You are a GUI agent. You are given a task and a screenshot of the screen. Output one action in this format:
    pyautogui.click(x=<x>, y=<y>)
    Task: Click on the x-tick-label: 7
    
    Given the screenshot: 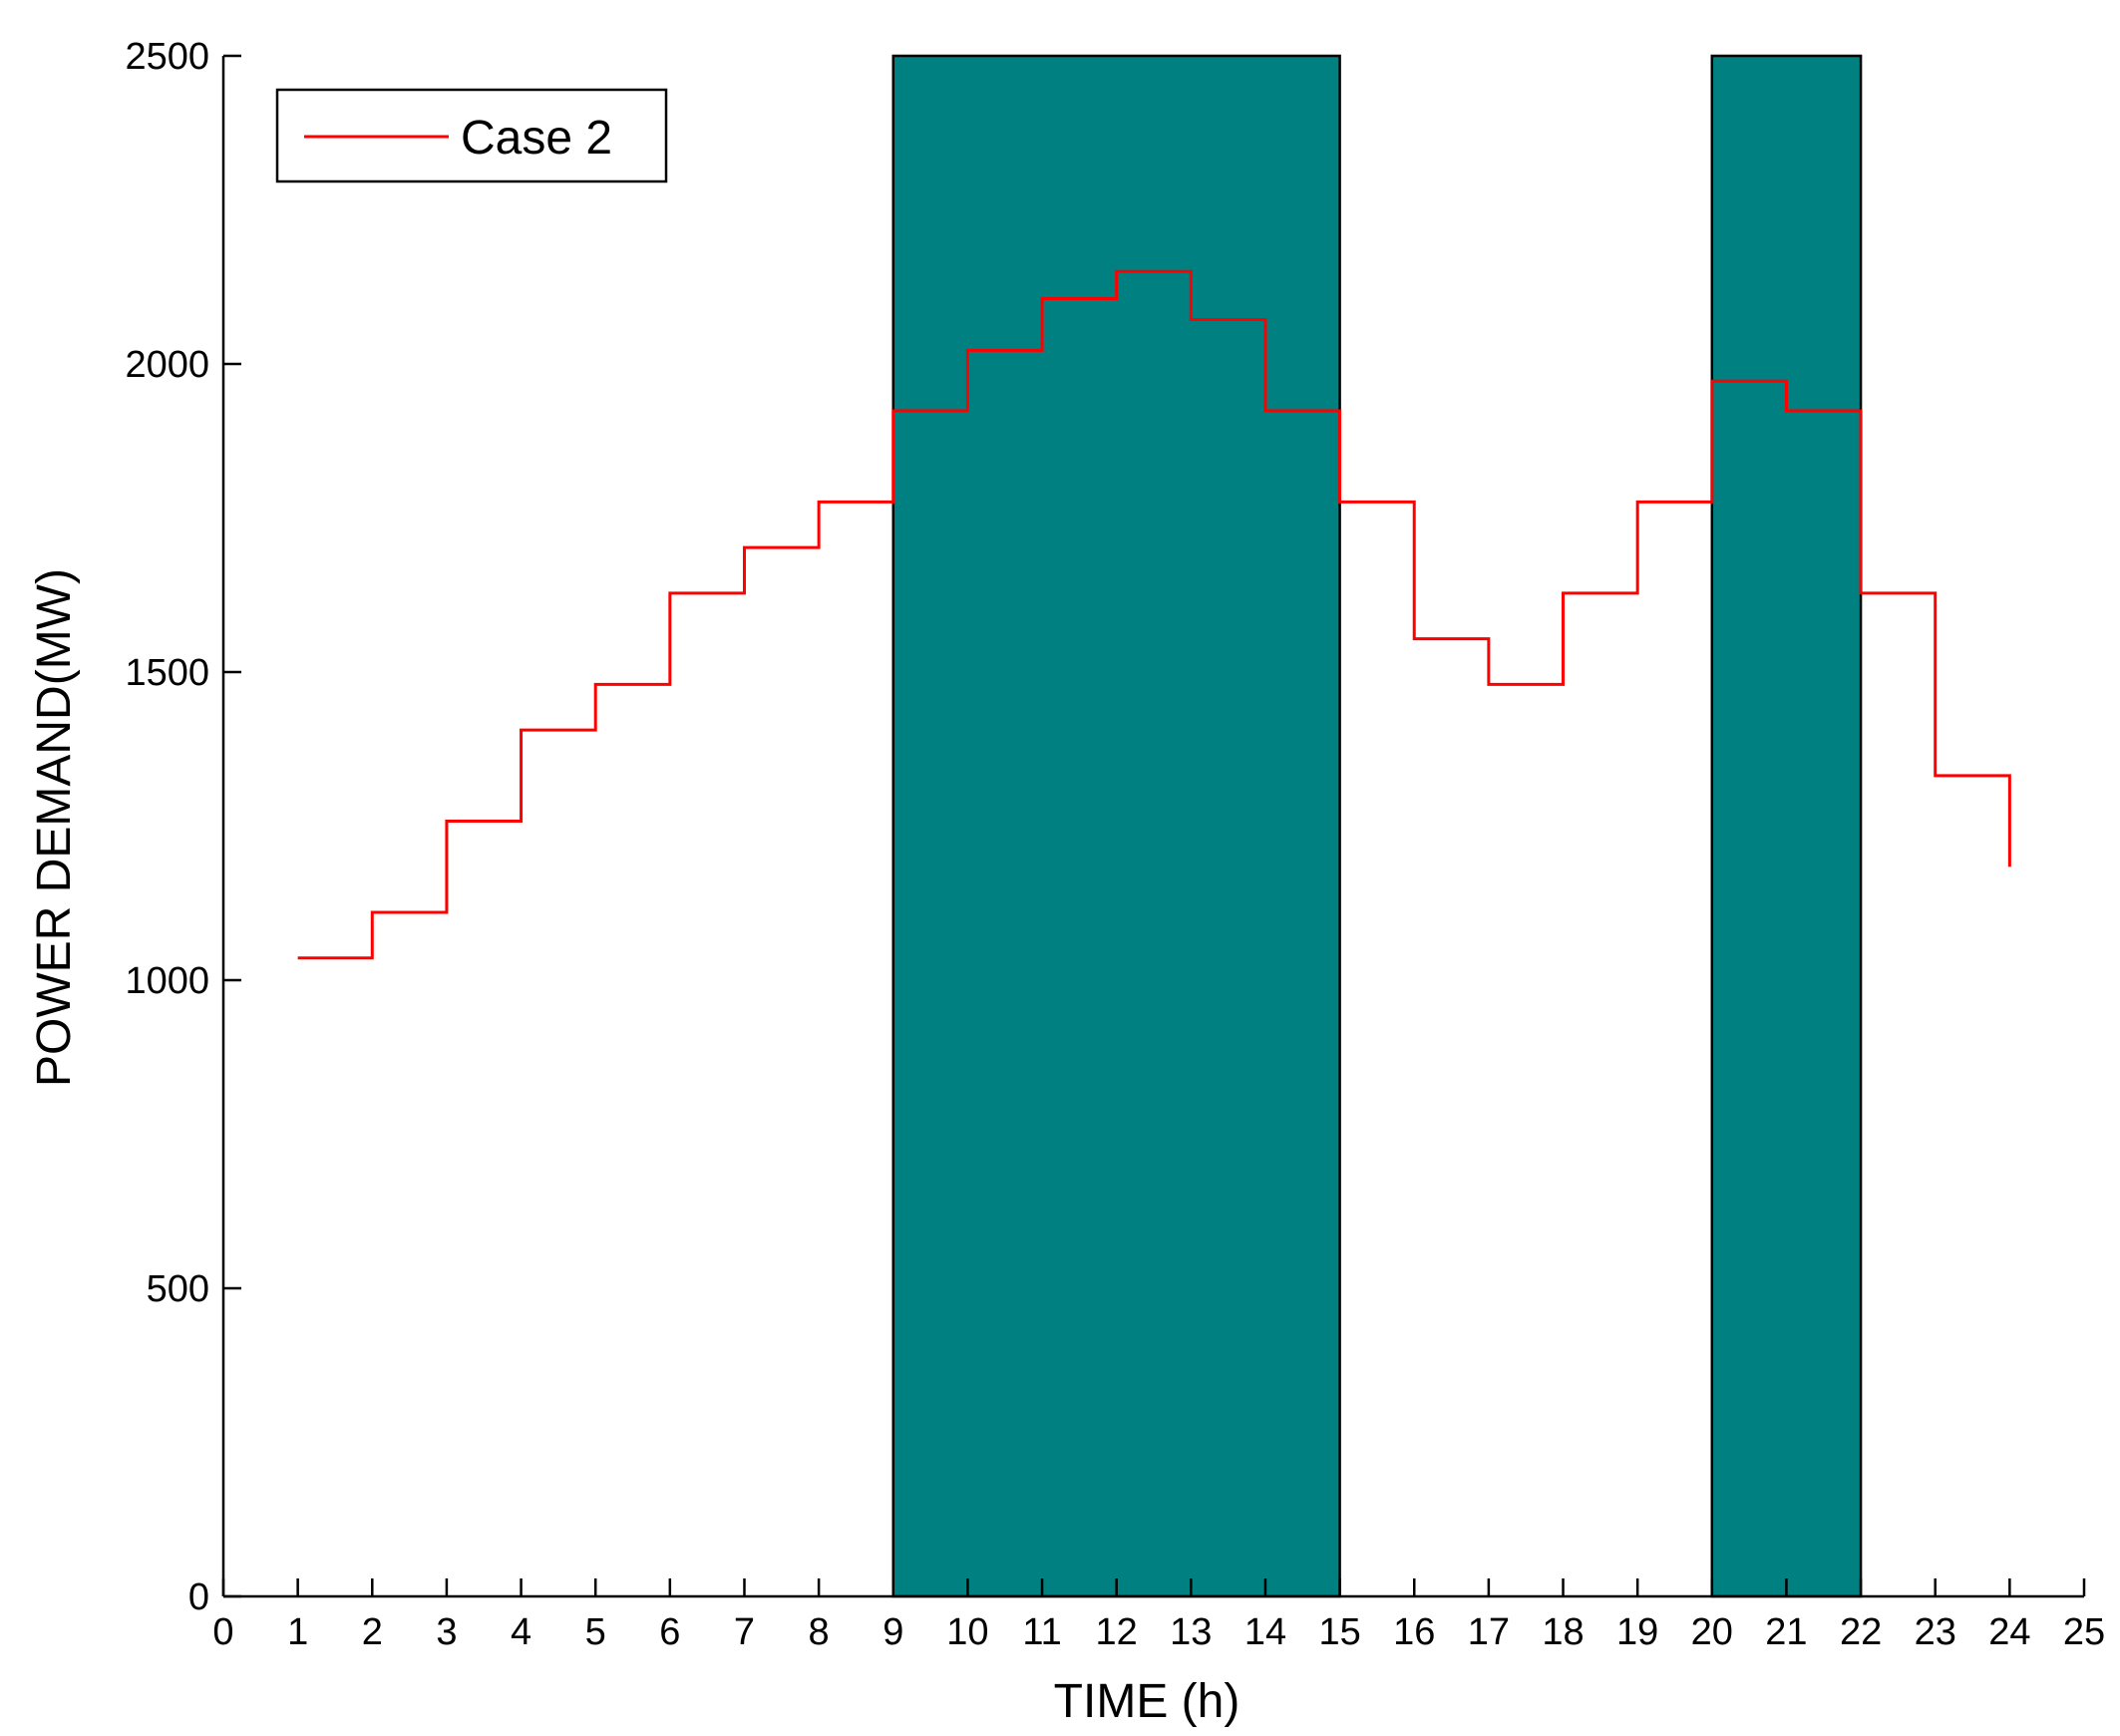 What is the action you would take?
    pyautogui.click(x=744, y=1632)
    